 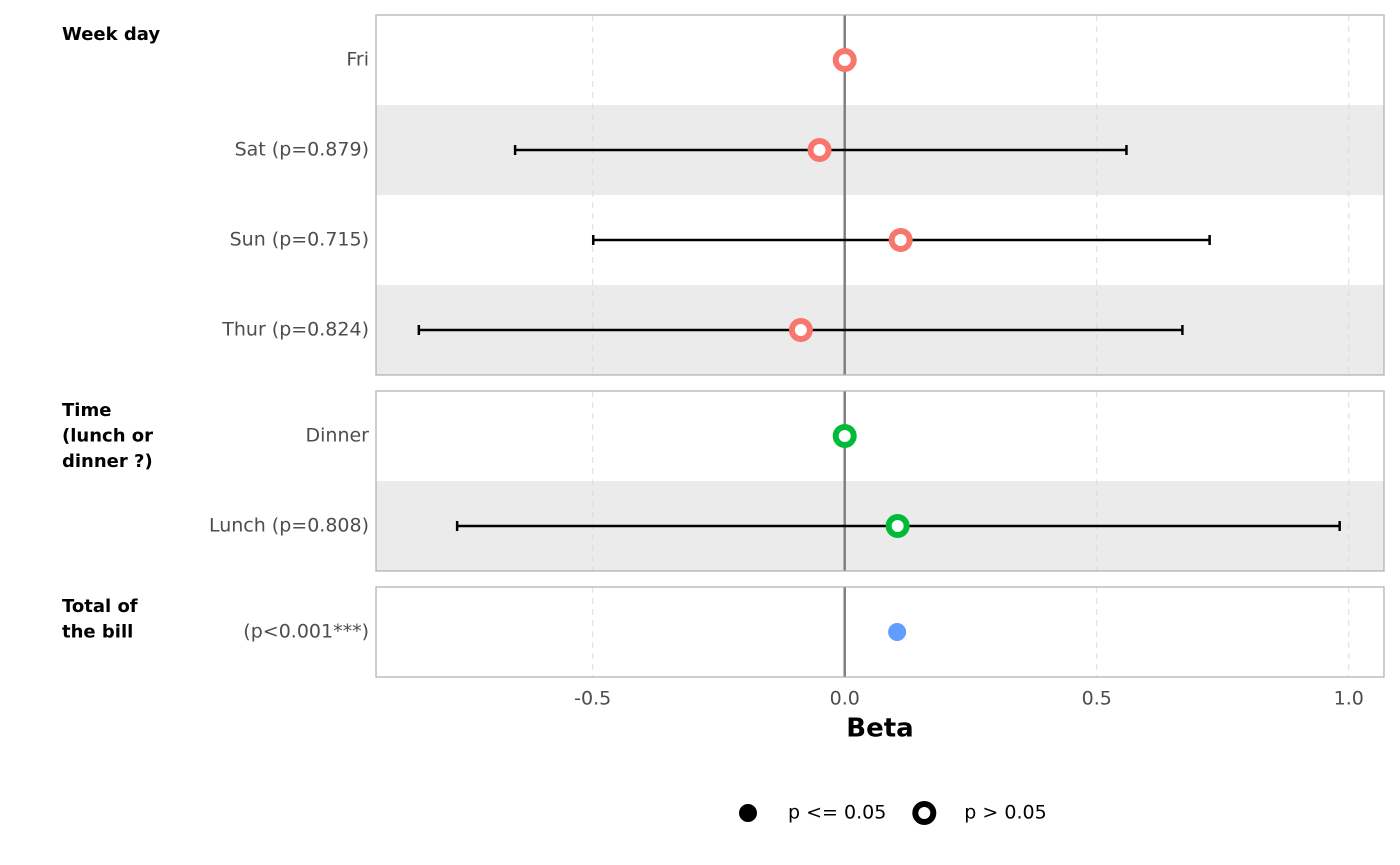 I want to click on row-label: Sun (p=0.715), so click(x=299, y=240).